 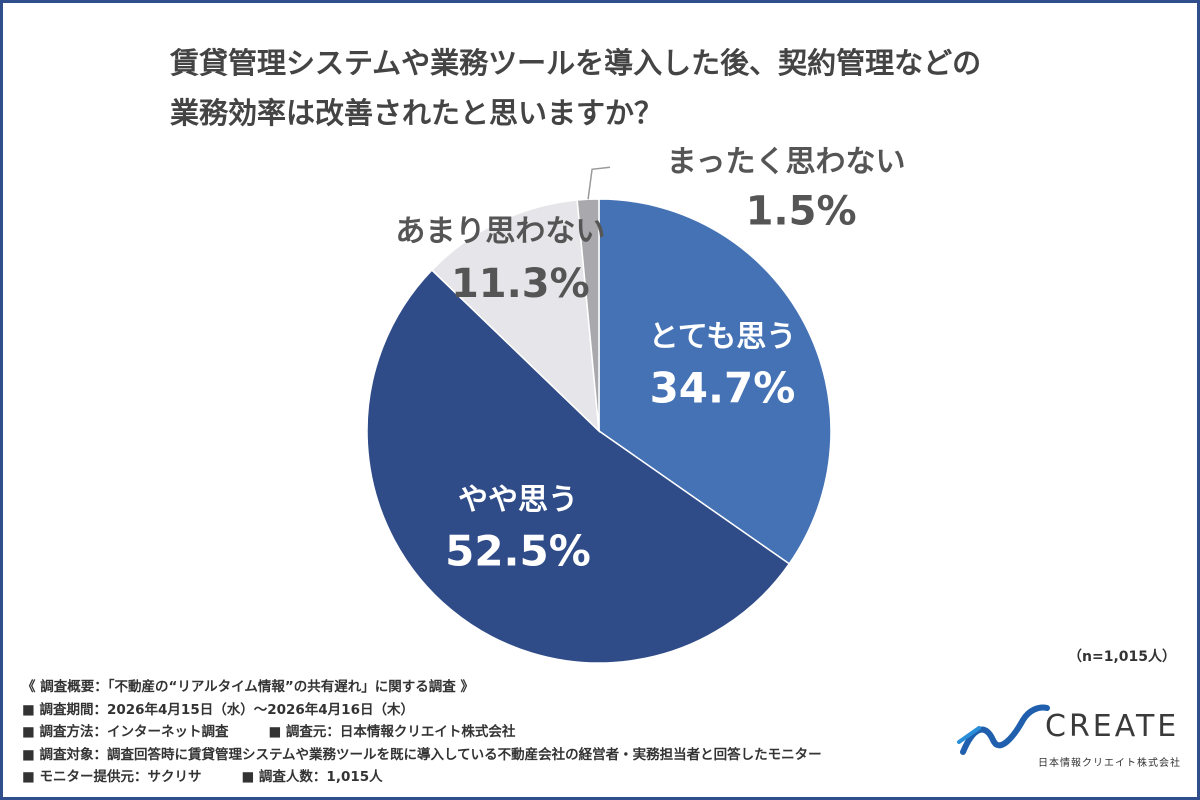 I want to click on survey-respondents: ■ 調査人数：1,015人, so click(x=312, y=777).